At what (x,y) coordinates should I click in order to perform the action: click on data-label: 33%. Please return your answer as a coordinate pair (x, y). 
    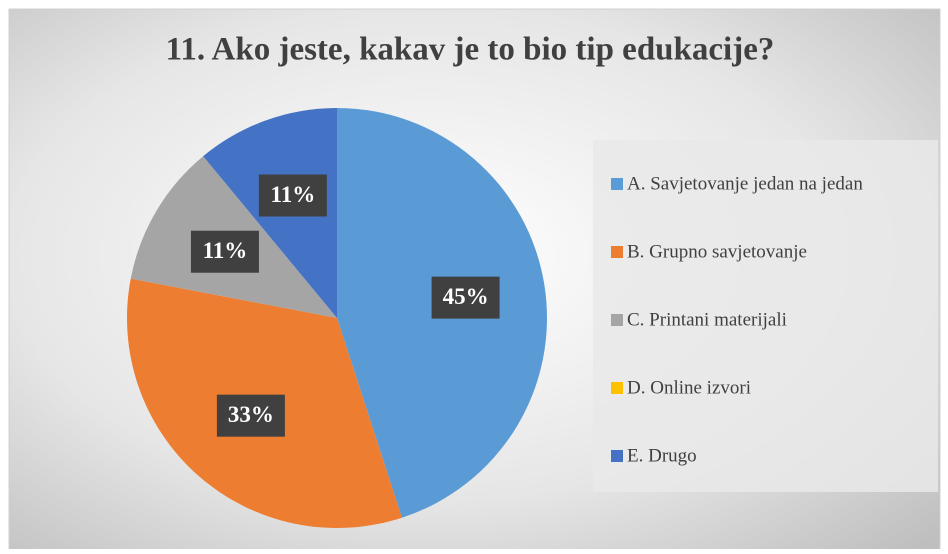
    Looking at the image, I should click on (251, 414).